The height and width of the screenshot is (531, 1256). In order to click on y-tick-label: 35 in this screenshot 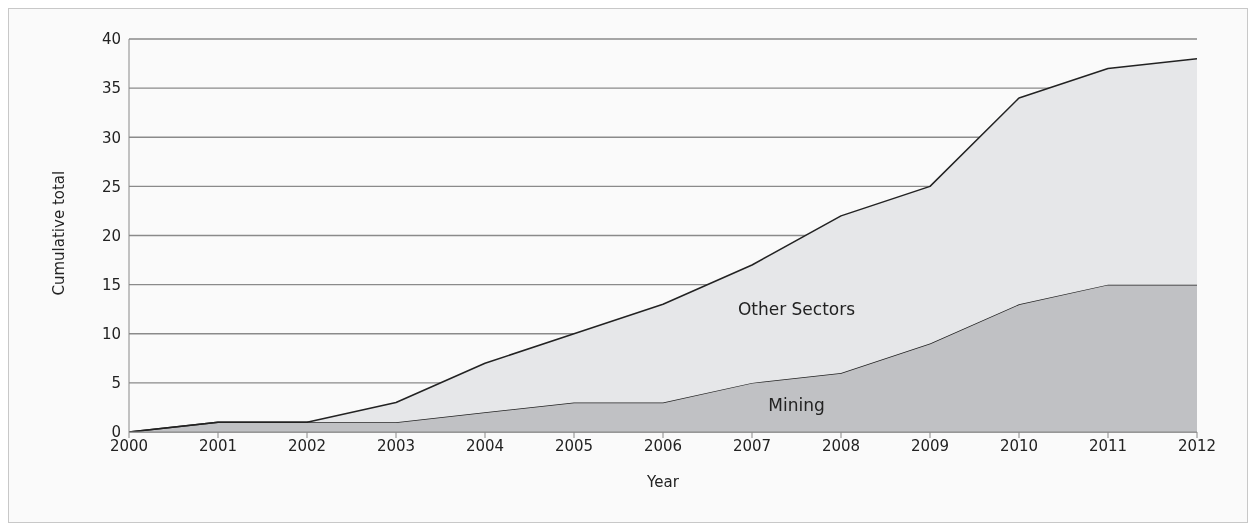, I will do `click(111, 88)`.